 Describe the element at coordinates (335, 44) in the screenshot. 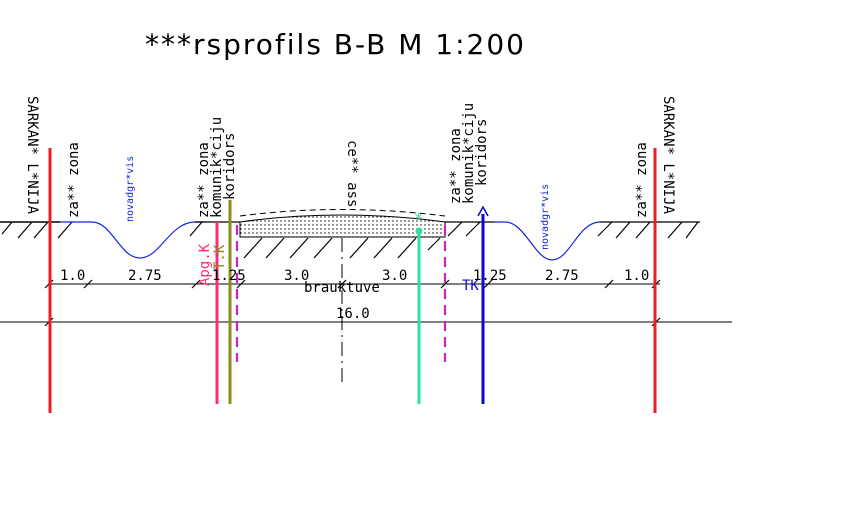

I see `drawing-title: ***rsprofils B-B M 1:200` at that location.